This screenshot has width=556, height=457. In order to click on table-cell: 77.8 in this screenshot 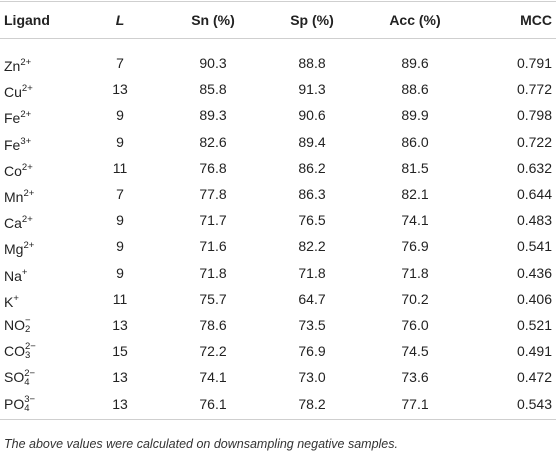, I will do `click(213, 194)`.